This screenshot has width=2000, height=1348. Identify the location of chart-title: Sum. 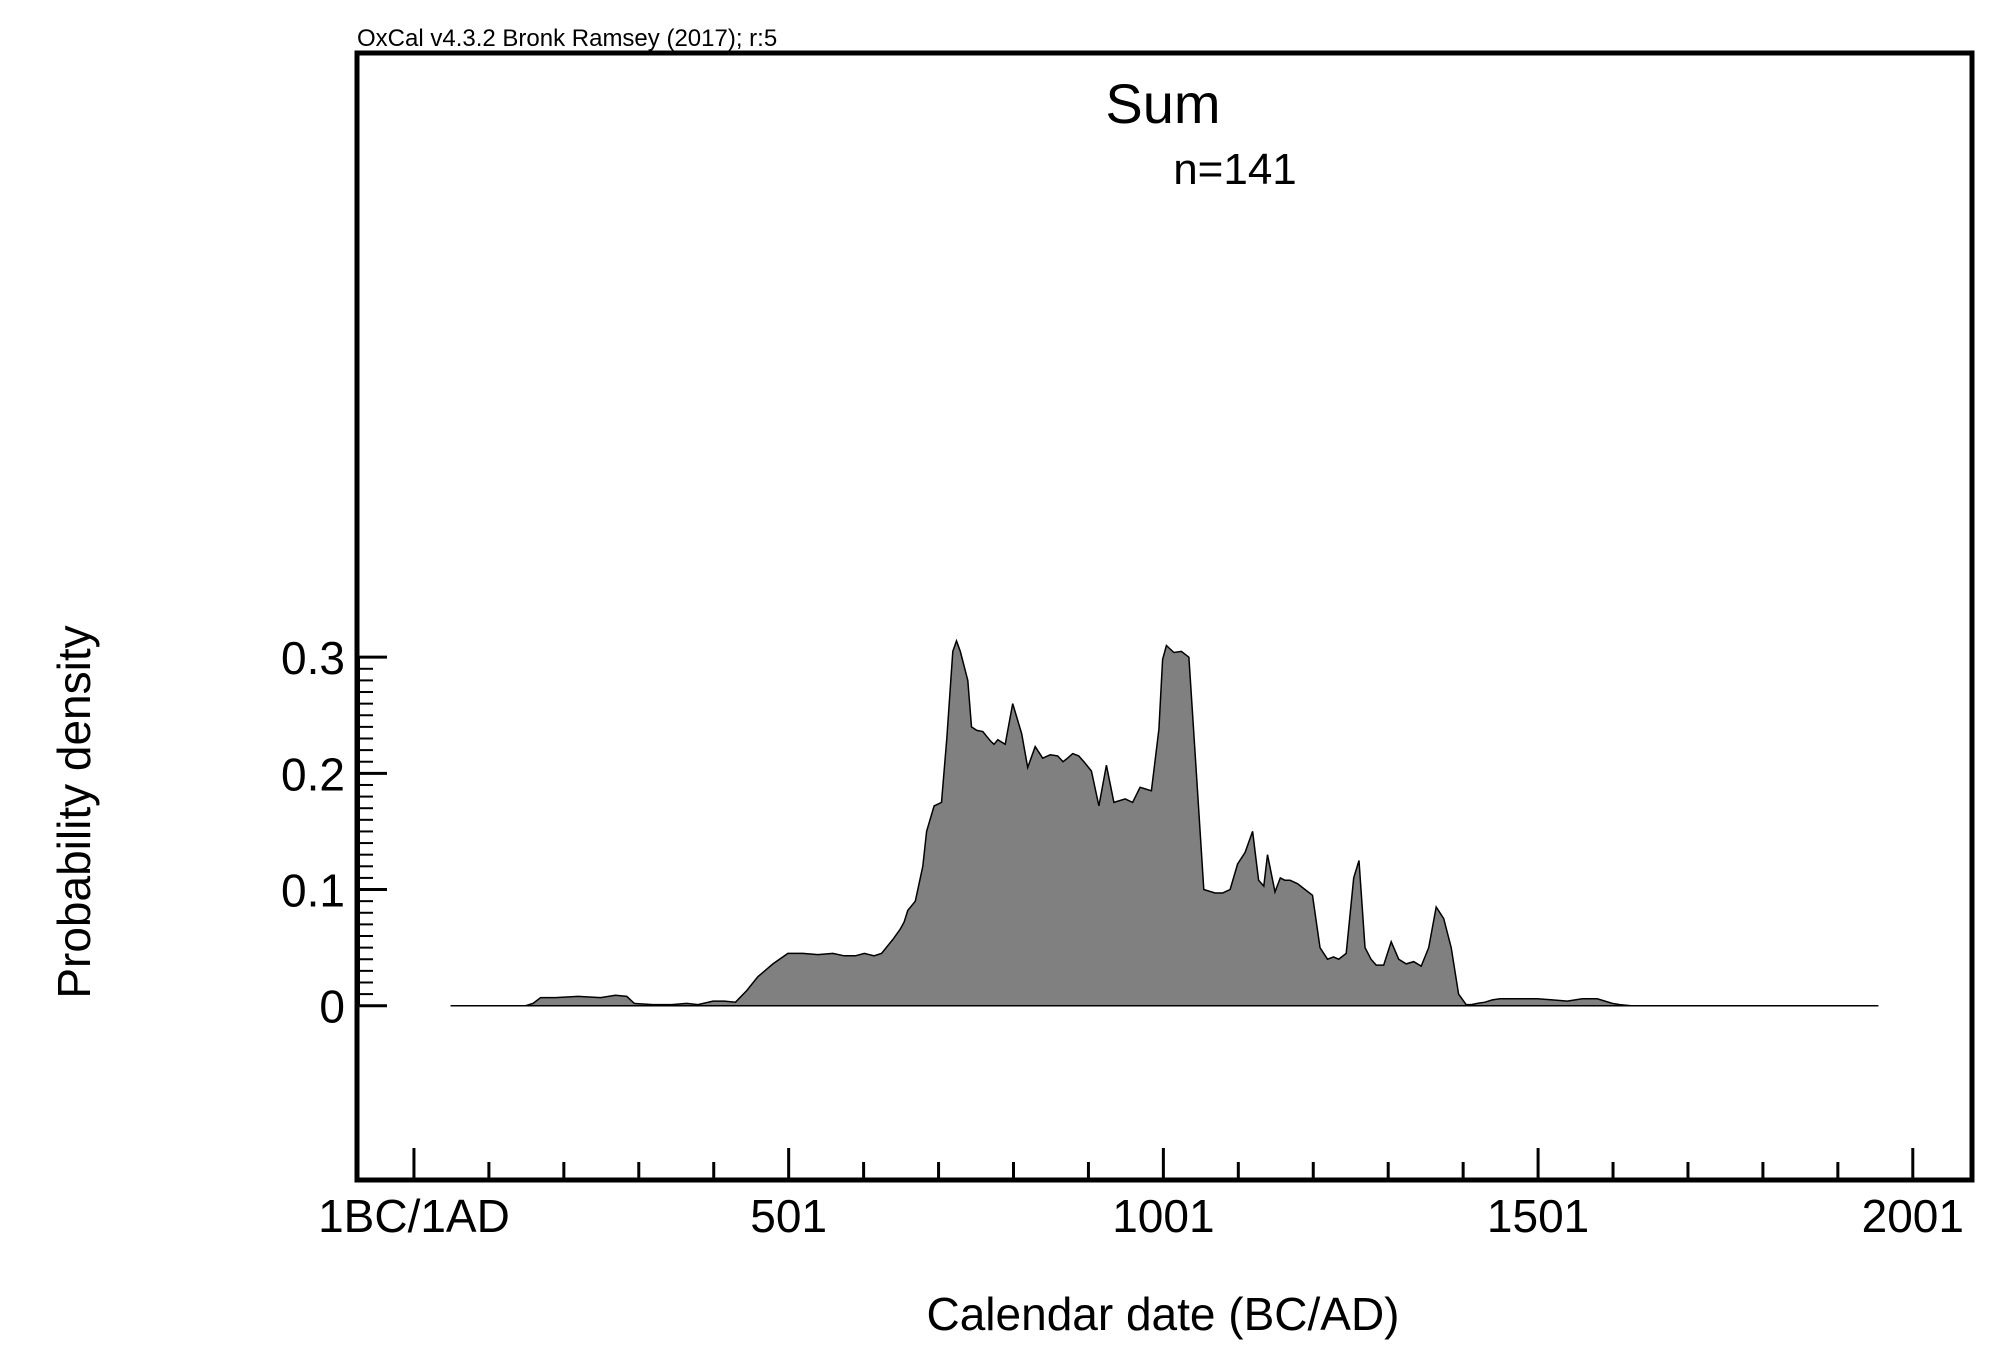
(1162, 103).